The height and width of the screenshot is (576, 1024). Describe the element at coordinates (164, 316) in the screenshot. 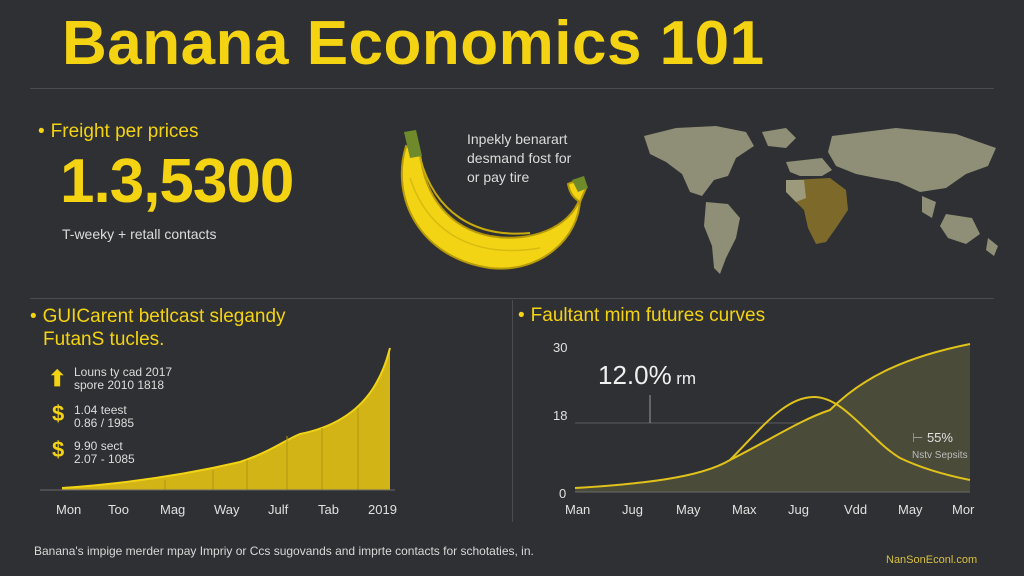

I see `left-chart-heading-line1: GUICarent betlcast slegandy` at that location.